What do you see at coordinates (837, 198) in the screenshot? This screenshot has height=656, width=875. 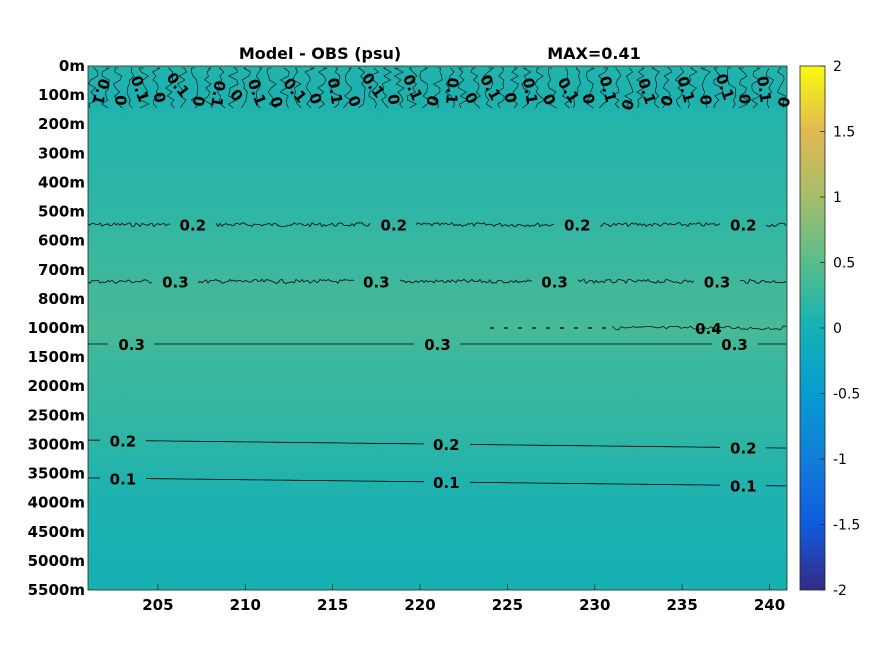 I see `colorbar-tick-label: 1` at bounding box center [837, 198].